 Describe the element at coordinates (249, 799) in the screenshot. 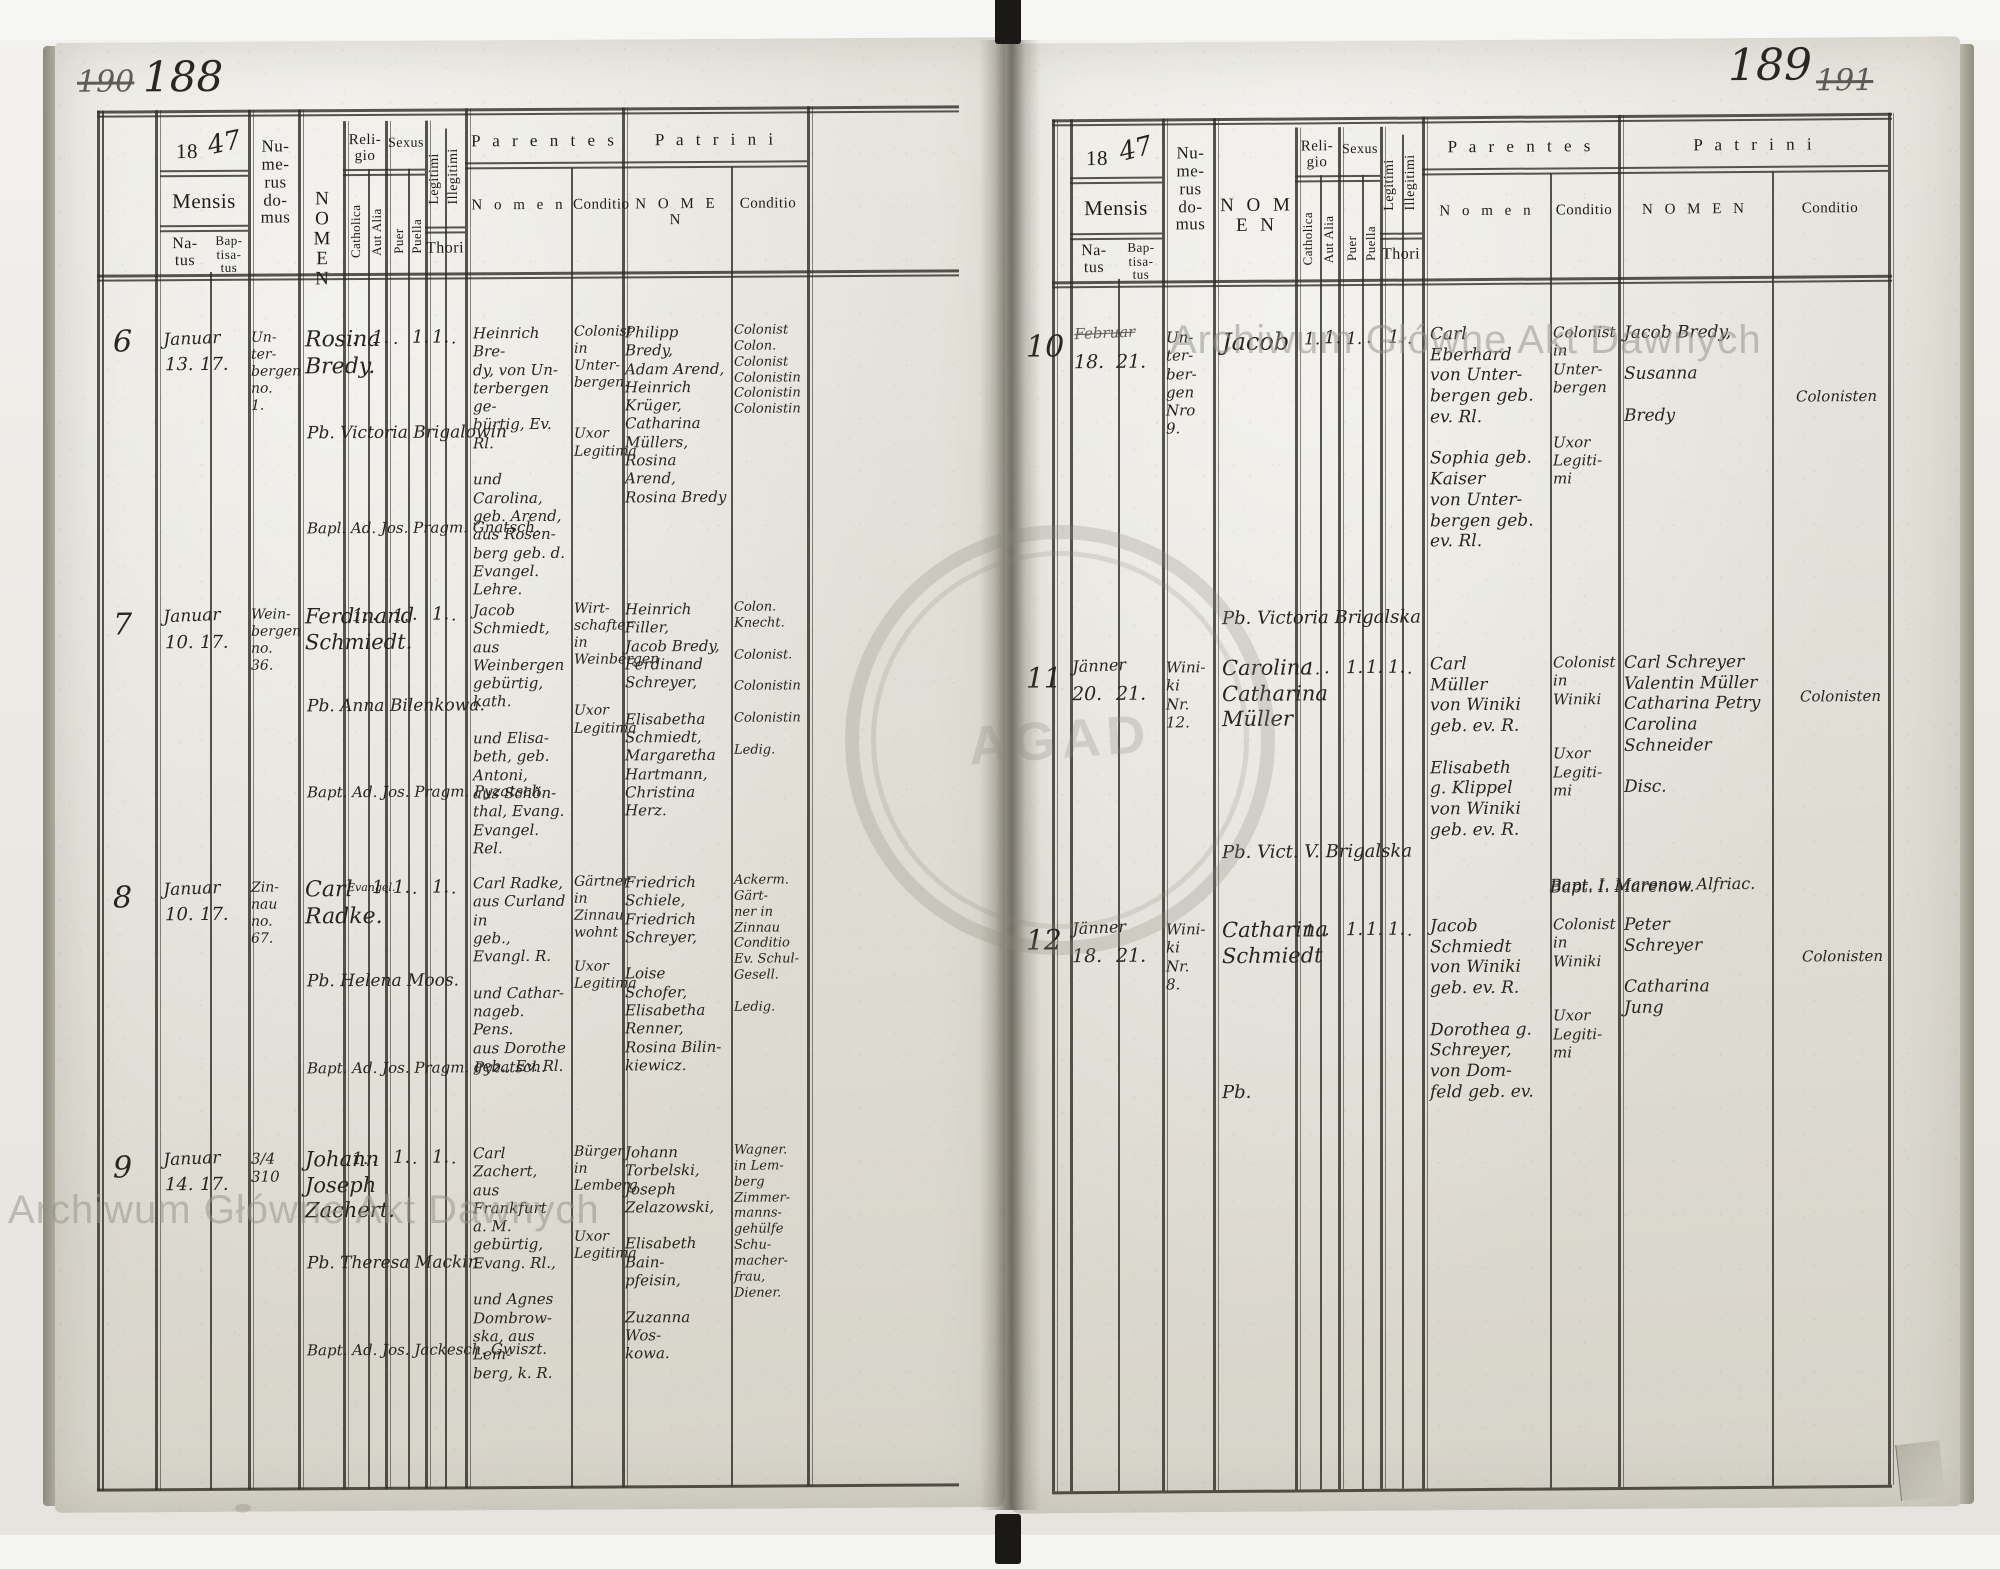

I see `rule-col-domus-left` at that location.